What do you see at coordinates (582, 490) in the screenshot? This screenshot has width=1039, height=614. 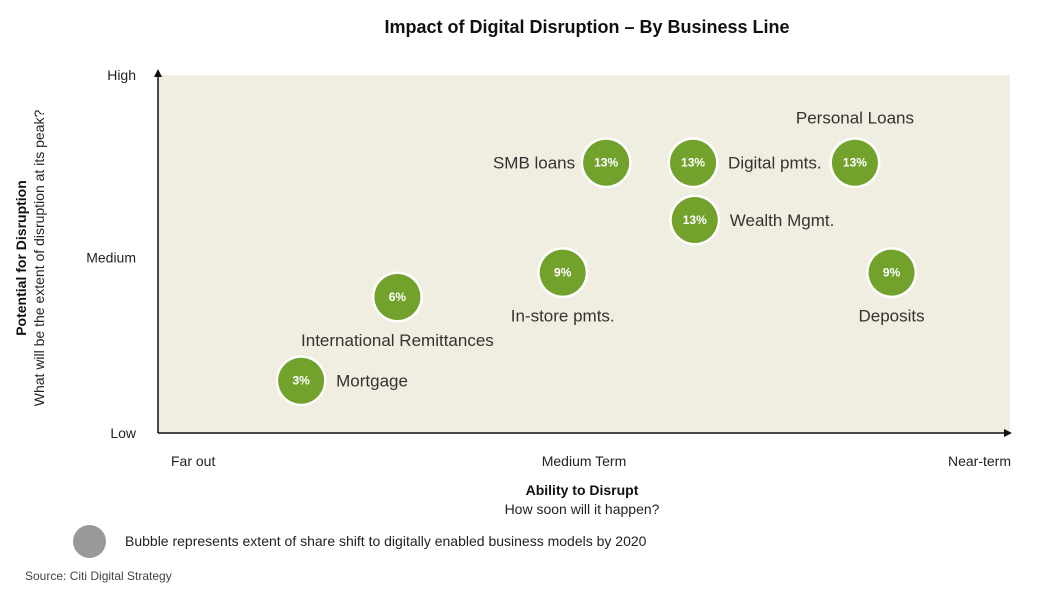 I see `x-axis-label: Ability to Disrupt` at bounding box center [582, 490].